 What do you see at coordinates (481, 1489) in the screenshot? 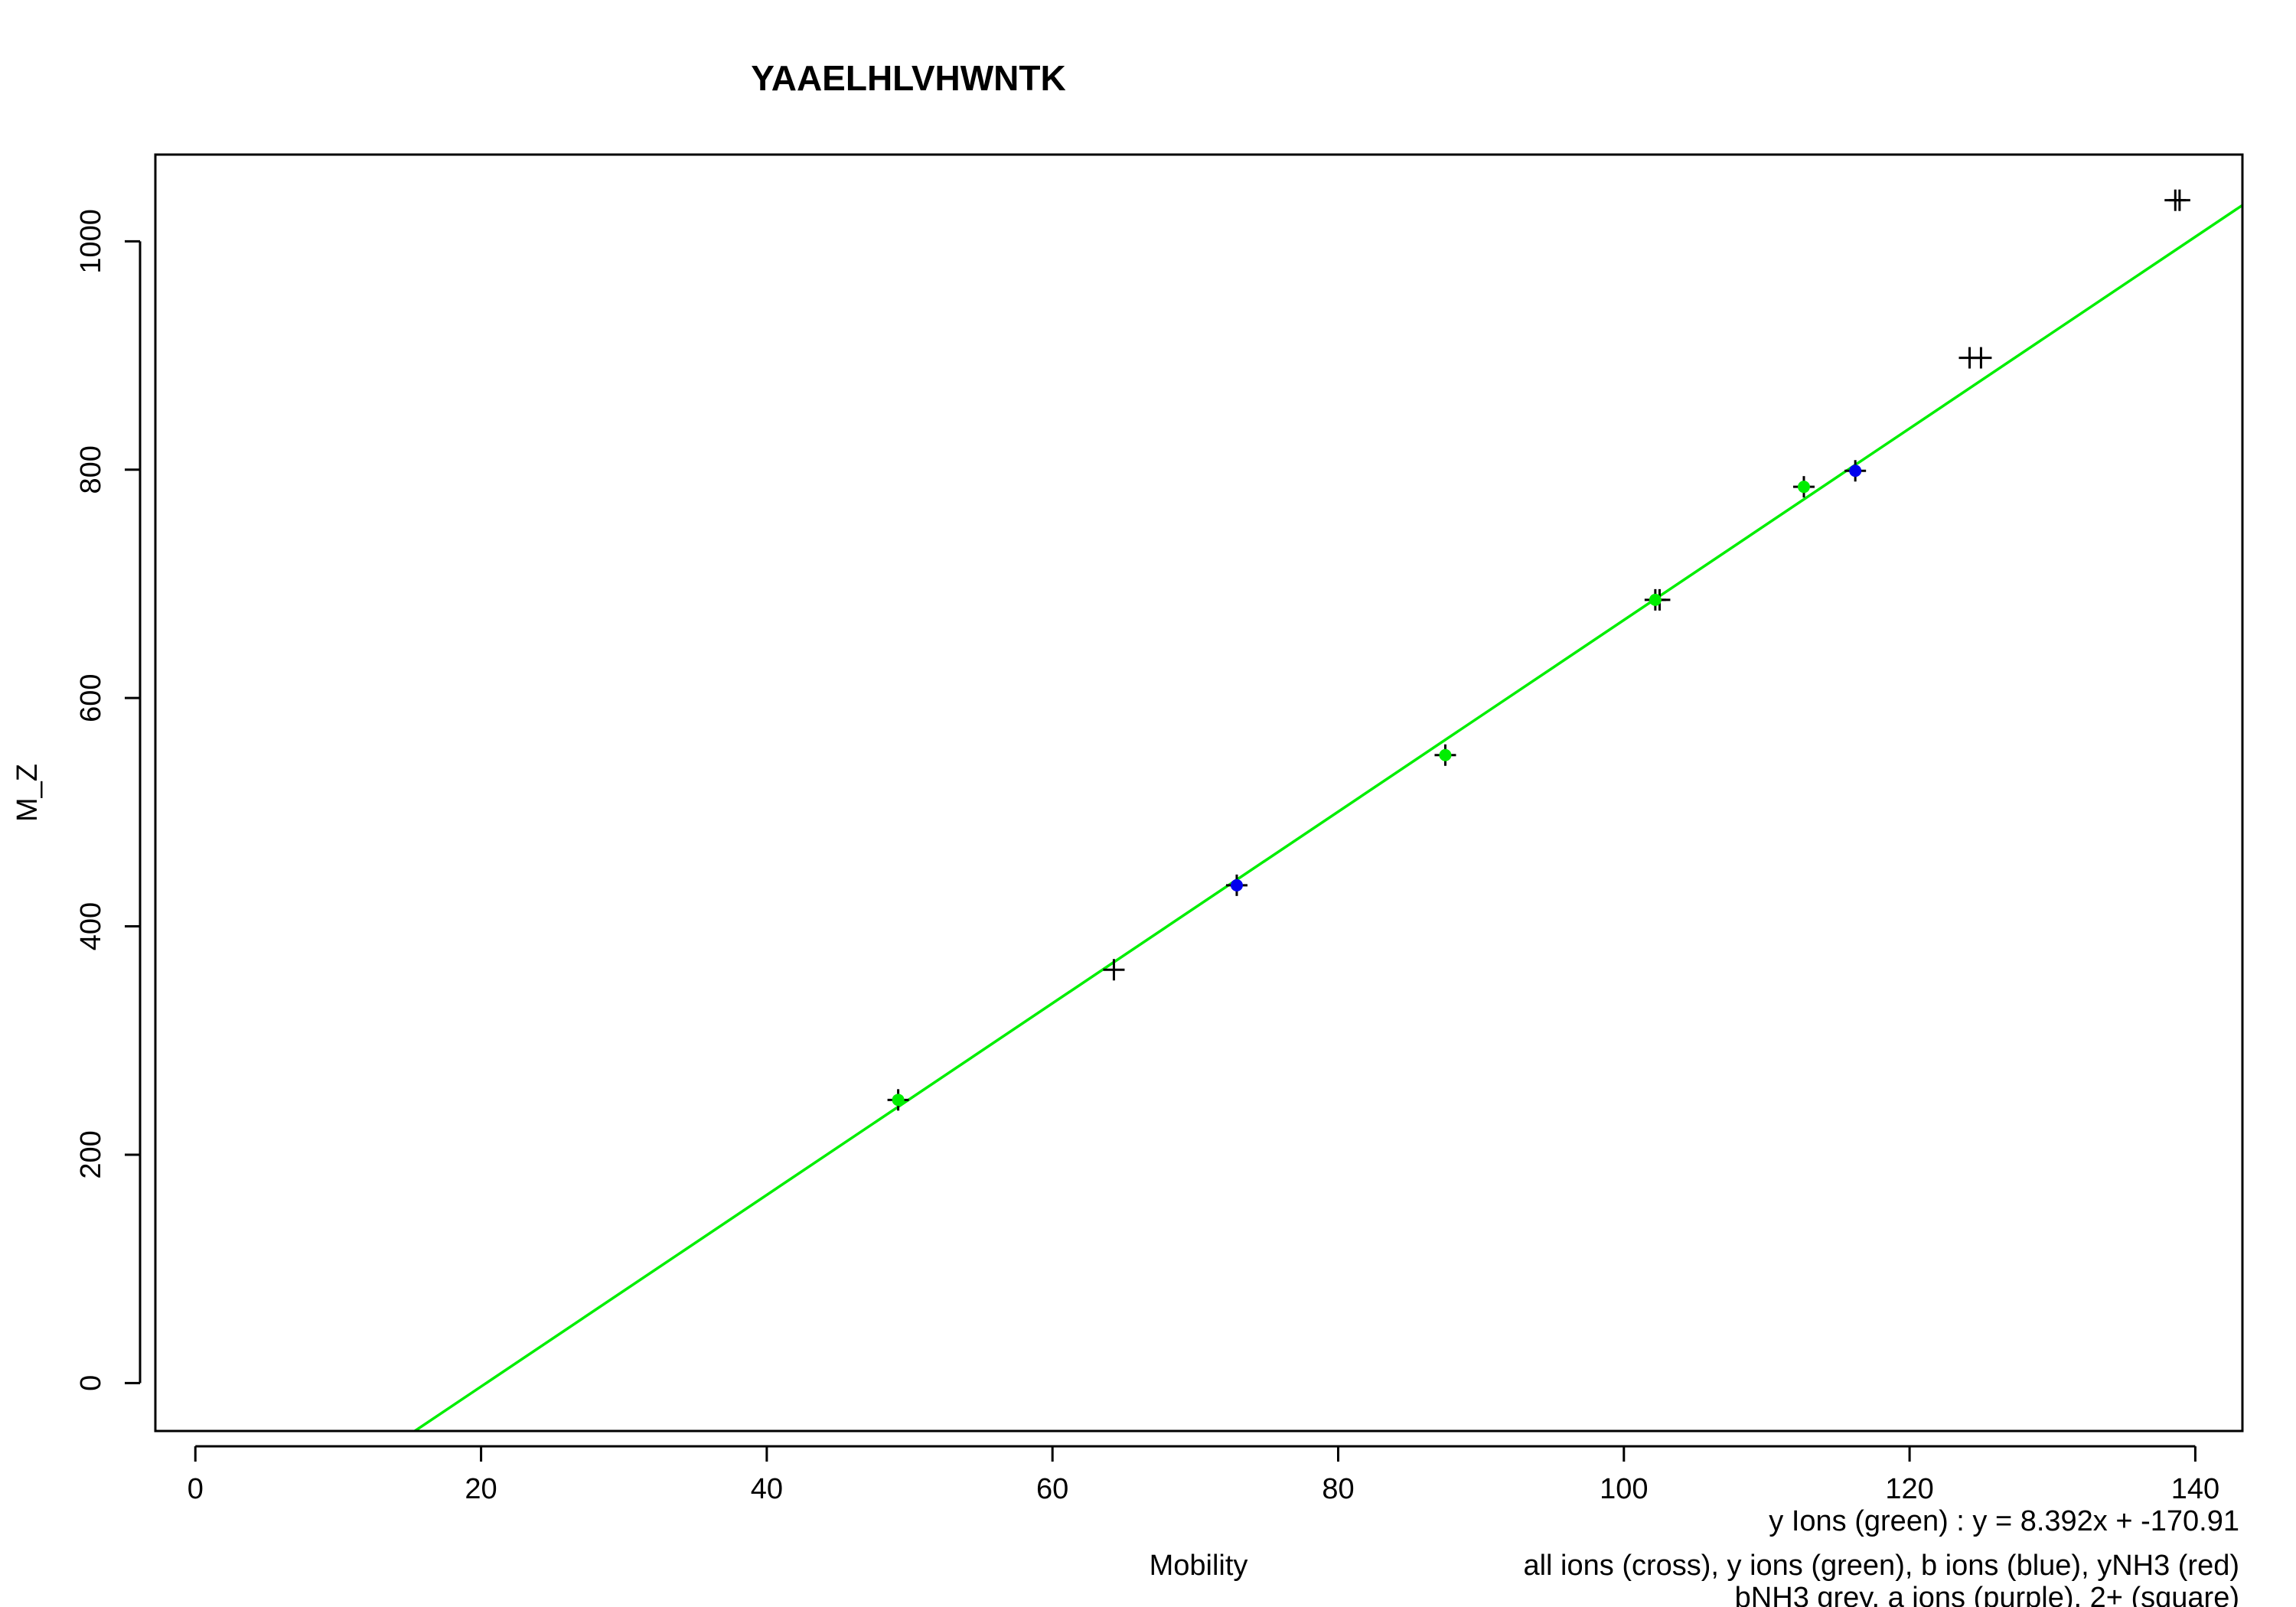
I see `x-tick-label: 20` at bounding box center [481, 1489].